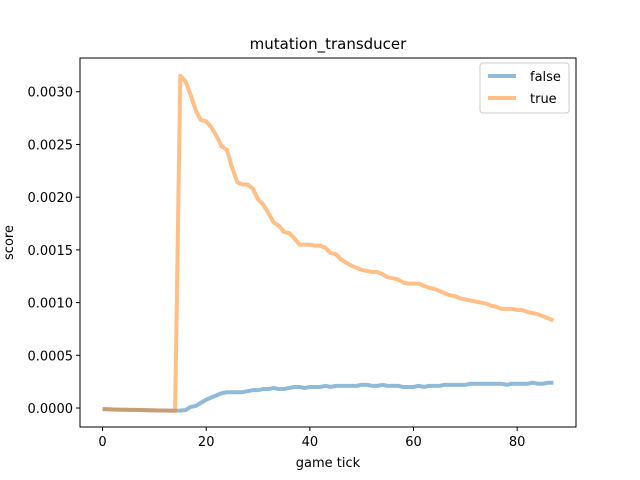 The image size is (640, 480). What do you see at coordinates (328, 396) in the screenshot?
I see `series-line-false` at bounding box center [328, 396].